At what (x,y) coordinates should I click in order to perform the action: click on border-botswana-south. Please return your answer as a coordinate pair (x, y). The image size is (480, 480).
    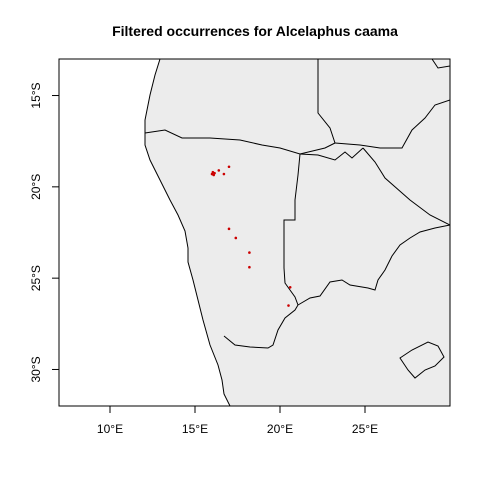
    Looking at the image, I should click on (373, 265).